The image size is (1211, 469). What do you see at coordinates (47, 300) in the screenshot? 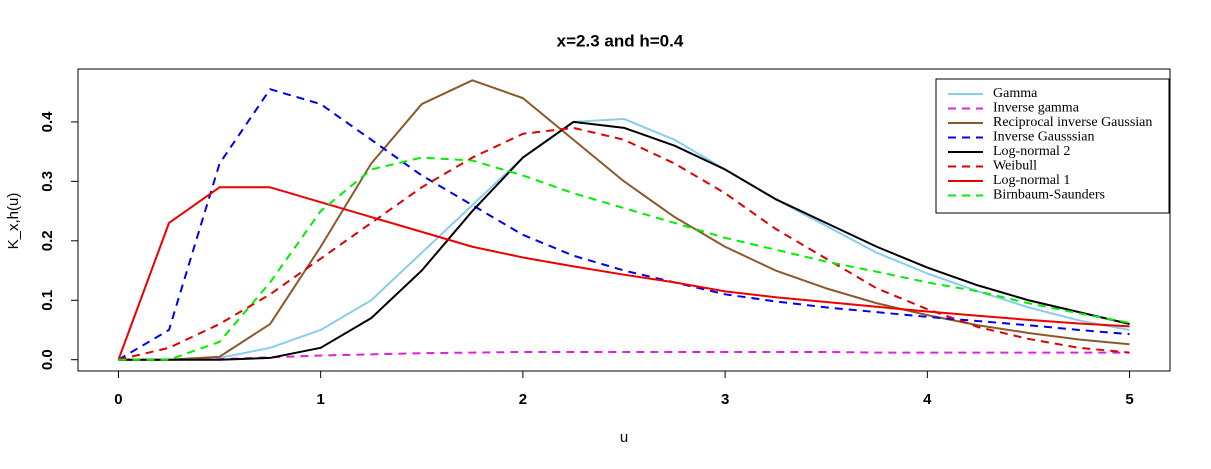
I see `y-tick-label: 0.1` at bounding box center [47, 300].